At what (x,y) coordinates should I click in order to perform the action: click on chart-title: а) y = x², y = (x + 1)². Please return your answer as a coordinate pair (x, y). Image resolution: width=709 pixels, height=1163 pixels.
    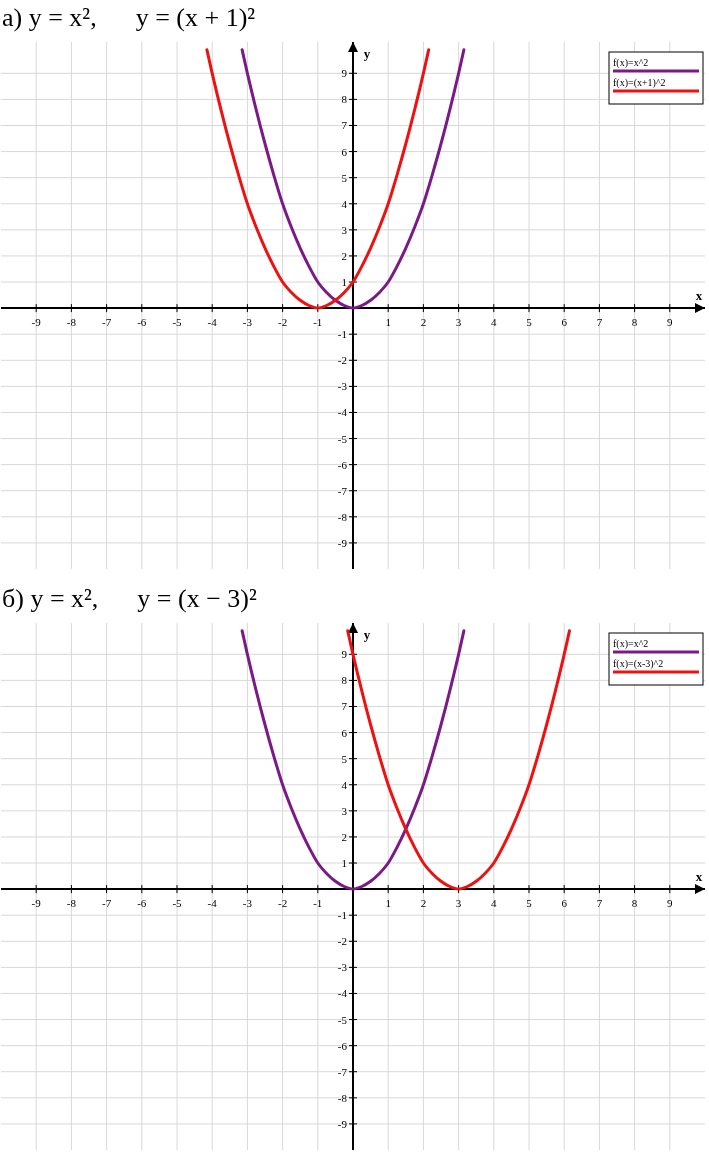
    Looking at the image, I should click on (129, 17).